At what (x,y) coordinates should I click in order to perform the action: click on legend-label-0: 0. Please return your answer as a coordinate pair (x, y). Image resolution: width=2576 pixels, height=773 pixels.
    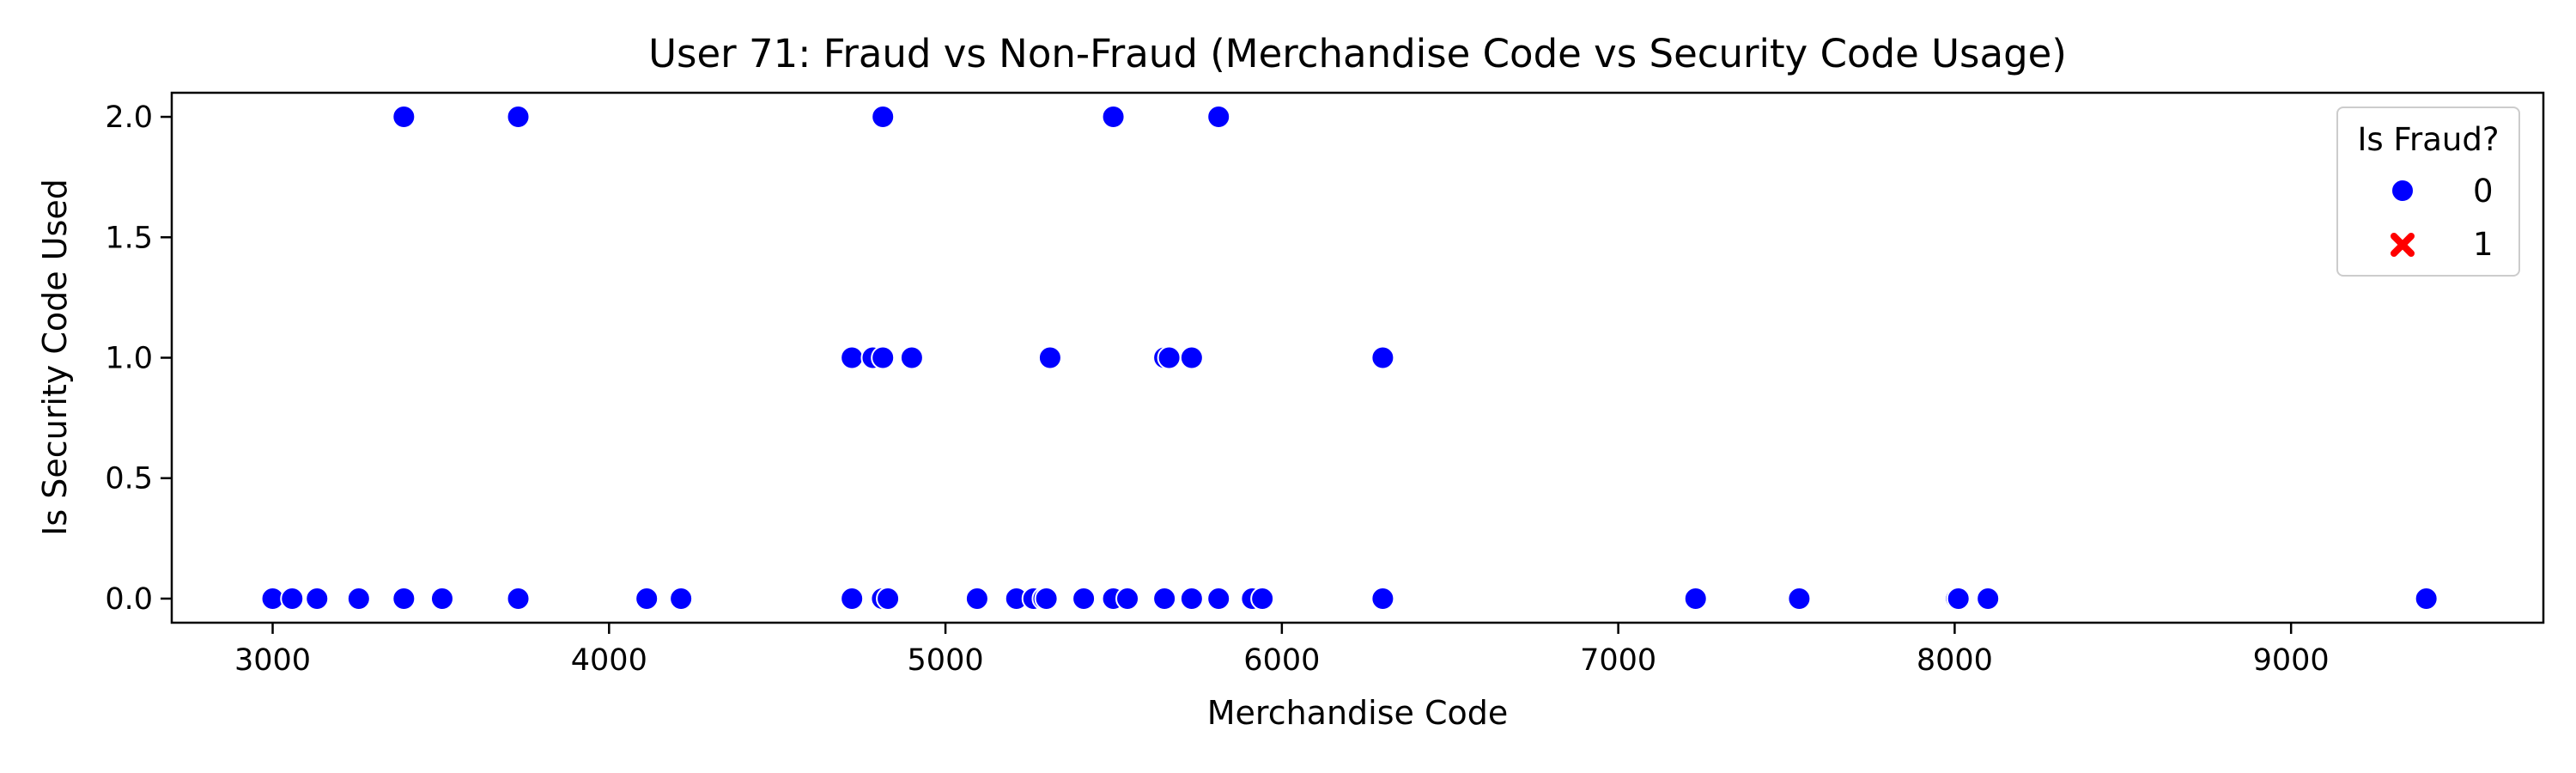
    Looking at the image, I should click on (2484, 191).